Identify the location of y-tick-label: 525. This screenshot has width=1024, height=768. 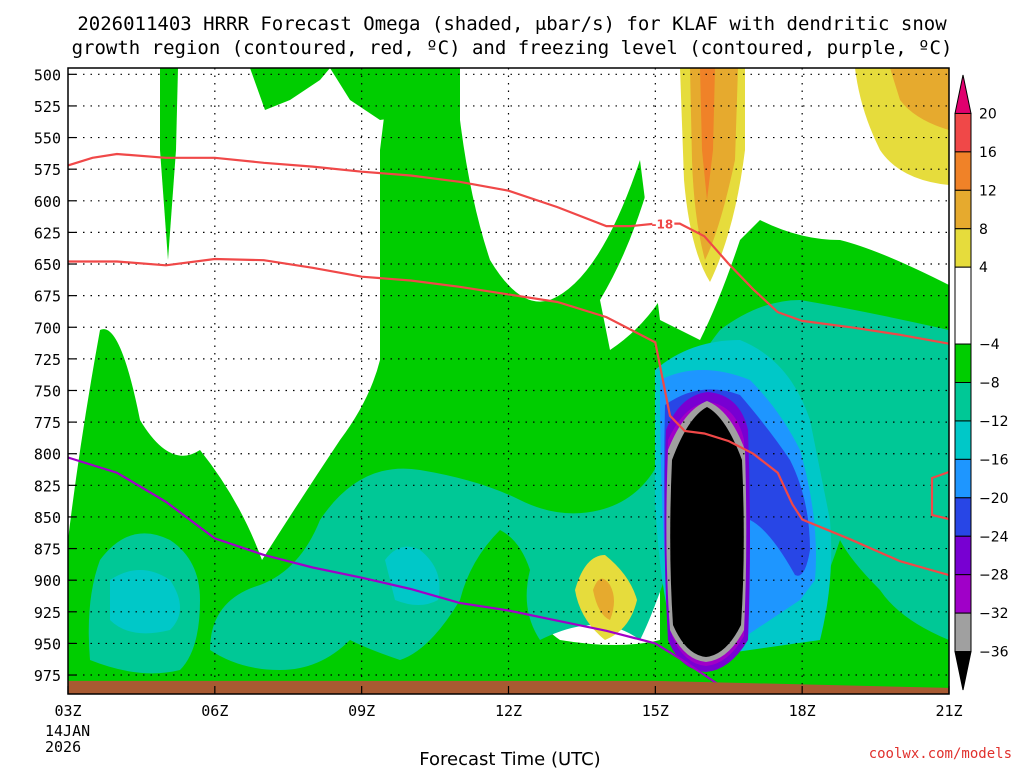
(47, 107).